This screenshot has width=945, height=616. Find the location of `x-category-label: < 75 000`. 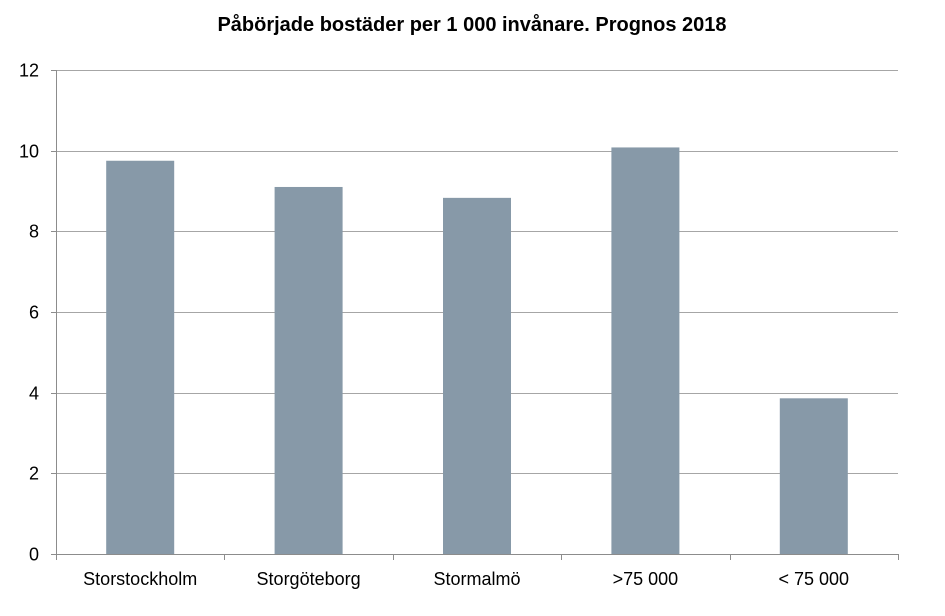

x-category-label: < 75 000 is located at coordinates (814, 579).